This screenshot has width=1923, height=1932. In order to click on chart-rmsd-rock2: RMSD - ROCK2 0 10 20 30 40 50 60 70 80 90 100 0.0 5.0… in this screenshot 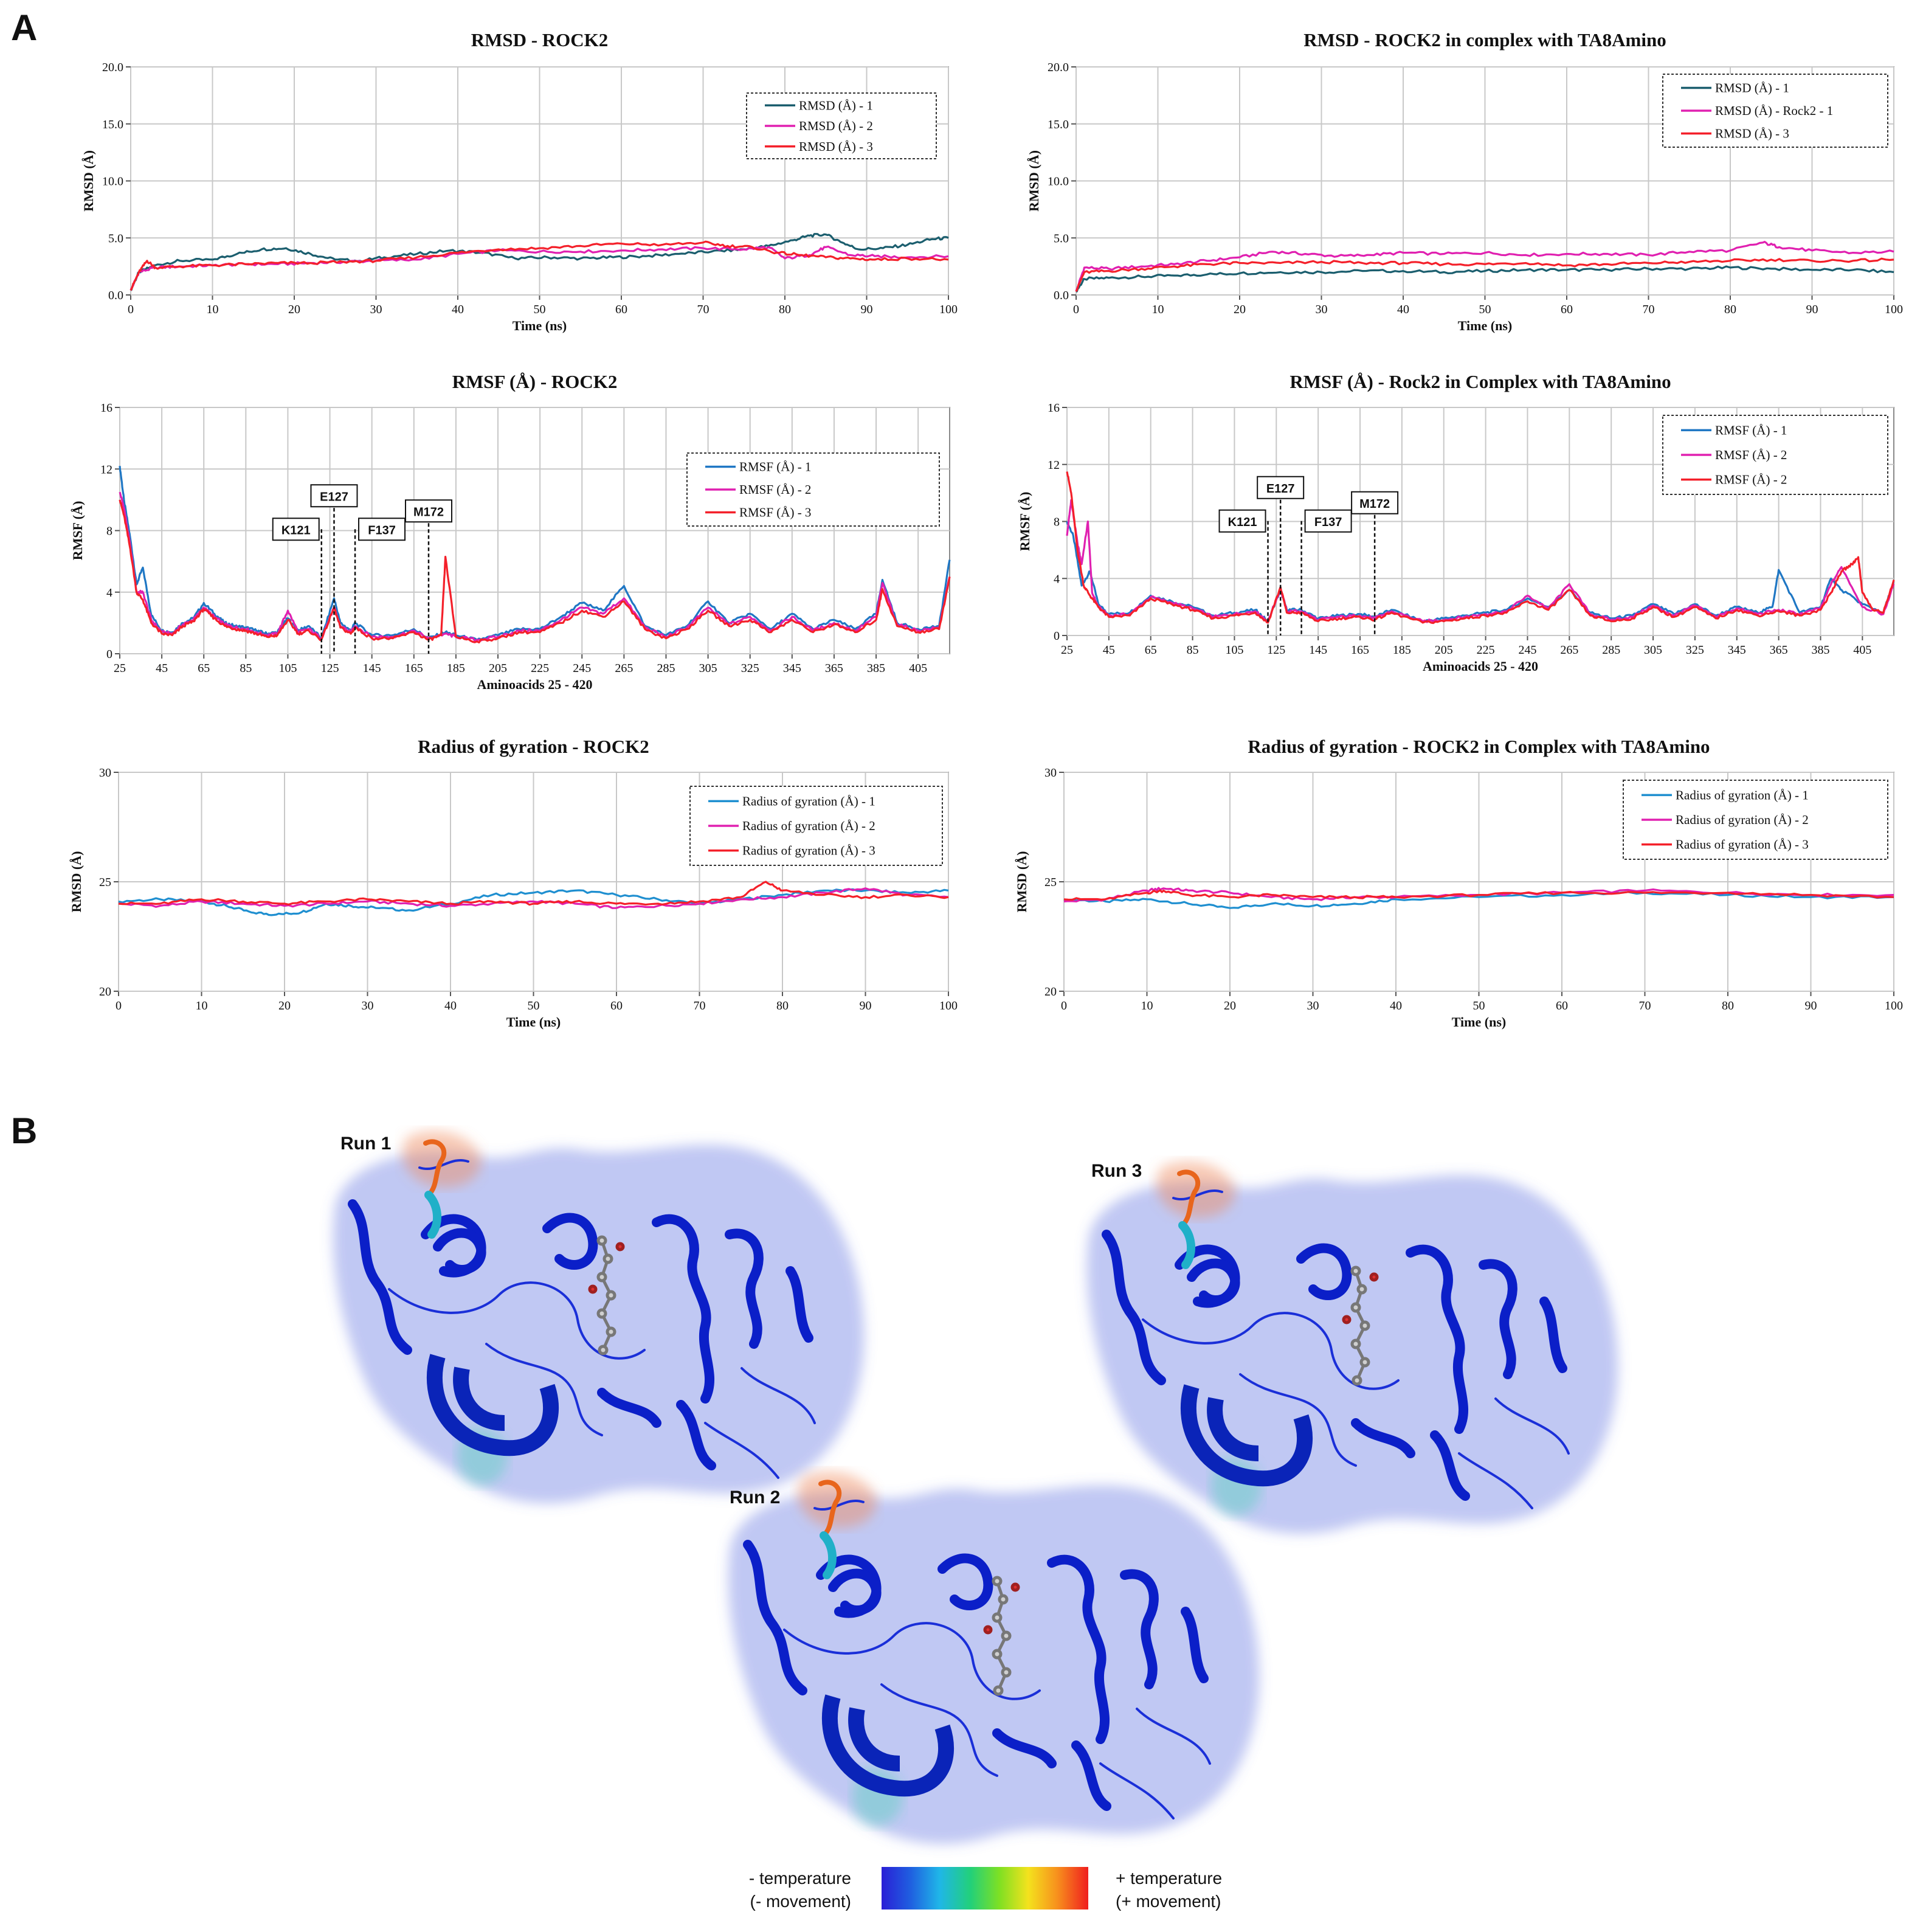, I will do `click(519, 181)`.